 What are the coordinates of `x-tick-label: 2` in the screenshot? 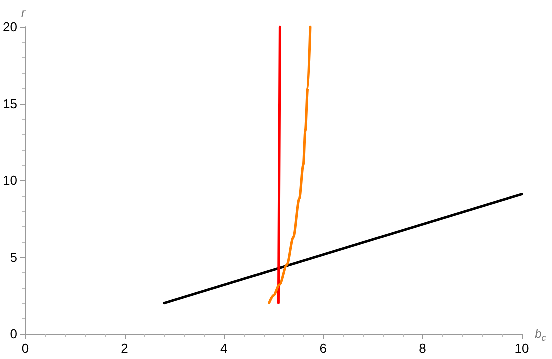 It's located at (124, 348).